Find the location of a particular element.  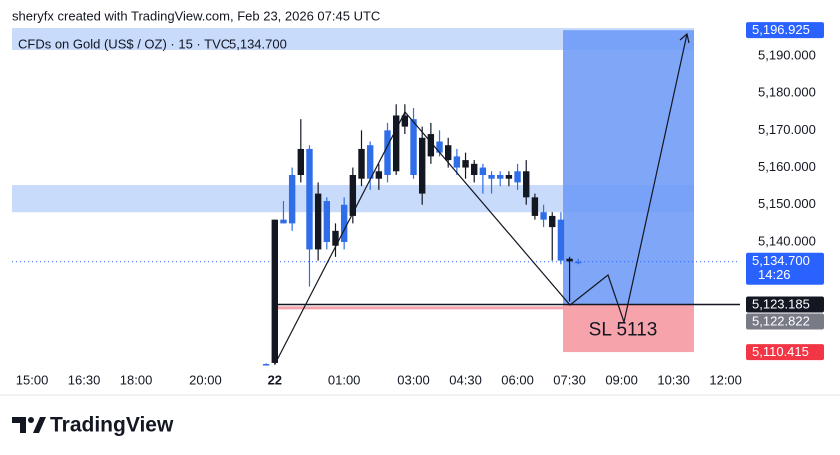

last-price-label: 5,134.700 is located at coordinates (781, 260).